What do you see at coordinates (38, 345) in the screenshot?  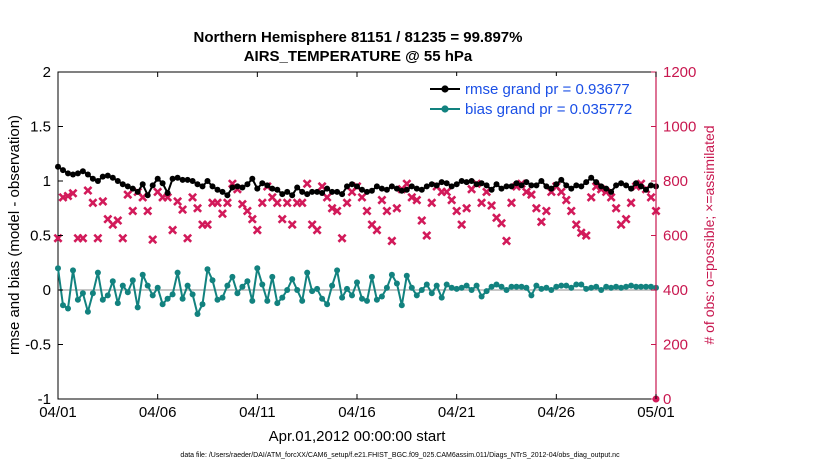 I see `y-tick-label: -0.5` at bounding box center [38, 345].